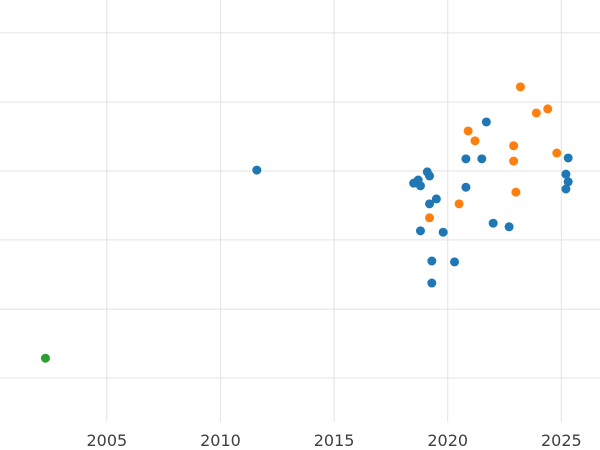 The image size is (600, 450). Describe the element at coordinates (106, 440) in the screenshot. I see `x-tick-label: 2005` at that location.